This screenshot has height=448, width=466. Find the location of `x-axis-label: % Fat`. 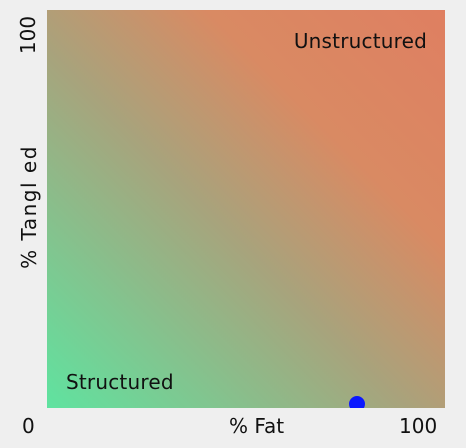

x-axis-label: % Fat is located at coordinates (257, 426).